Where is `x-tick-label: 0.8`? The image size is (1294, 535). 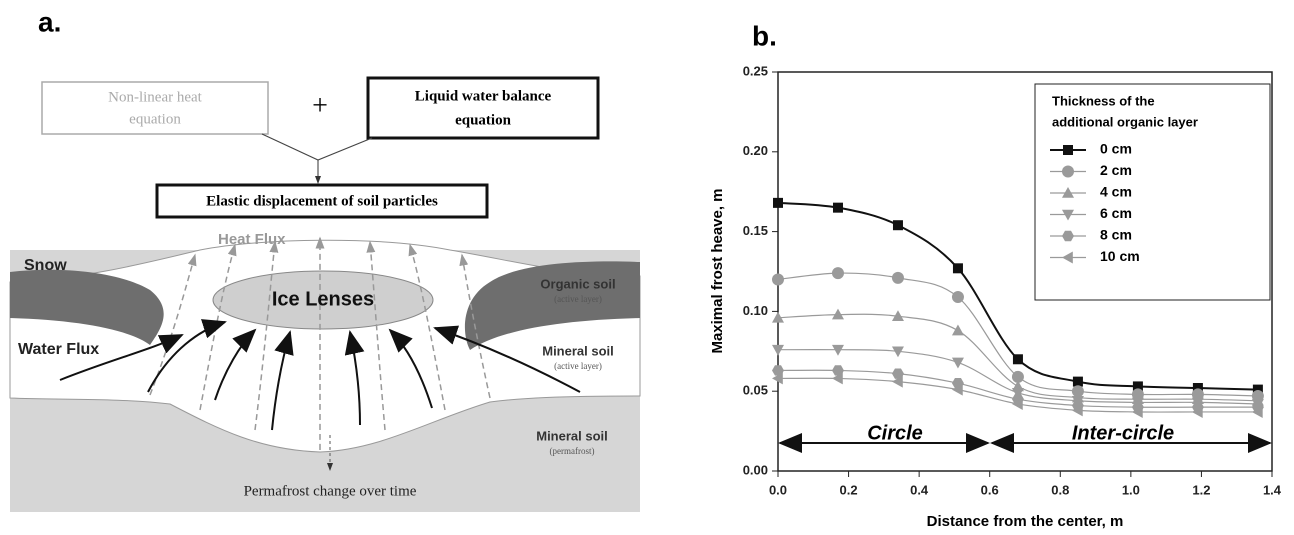 x-tick-label: 0.8 is located at coordinates (1060, 489).